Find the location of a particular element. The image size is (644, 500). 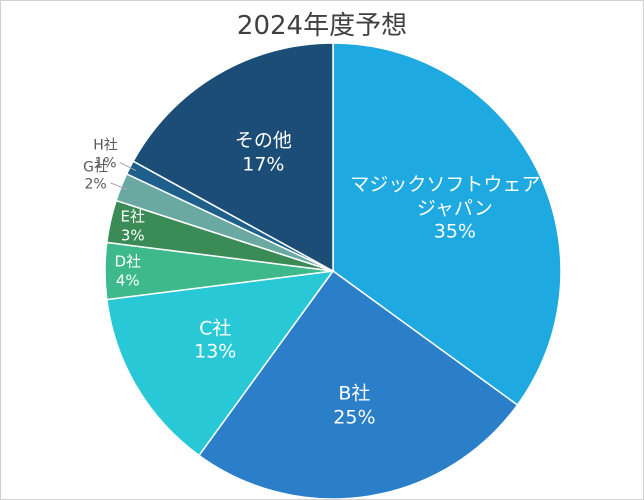

percent-label: 25% is located at coordinates (354, 417).